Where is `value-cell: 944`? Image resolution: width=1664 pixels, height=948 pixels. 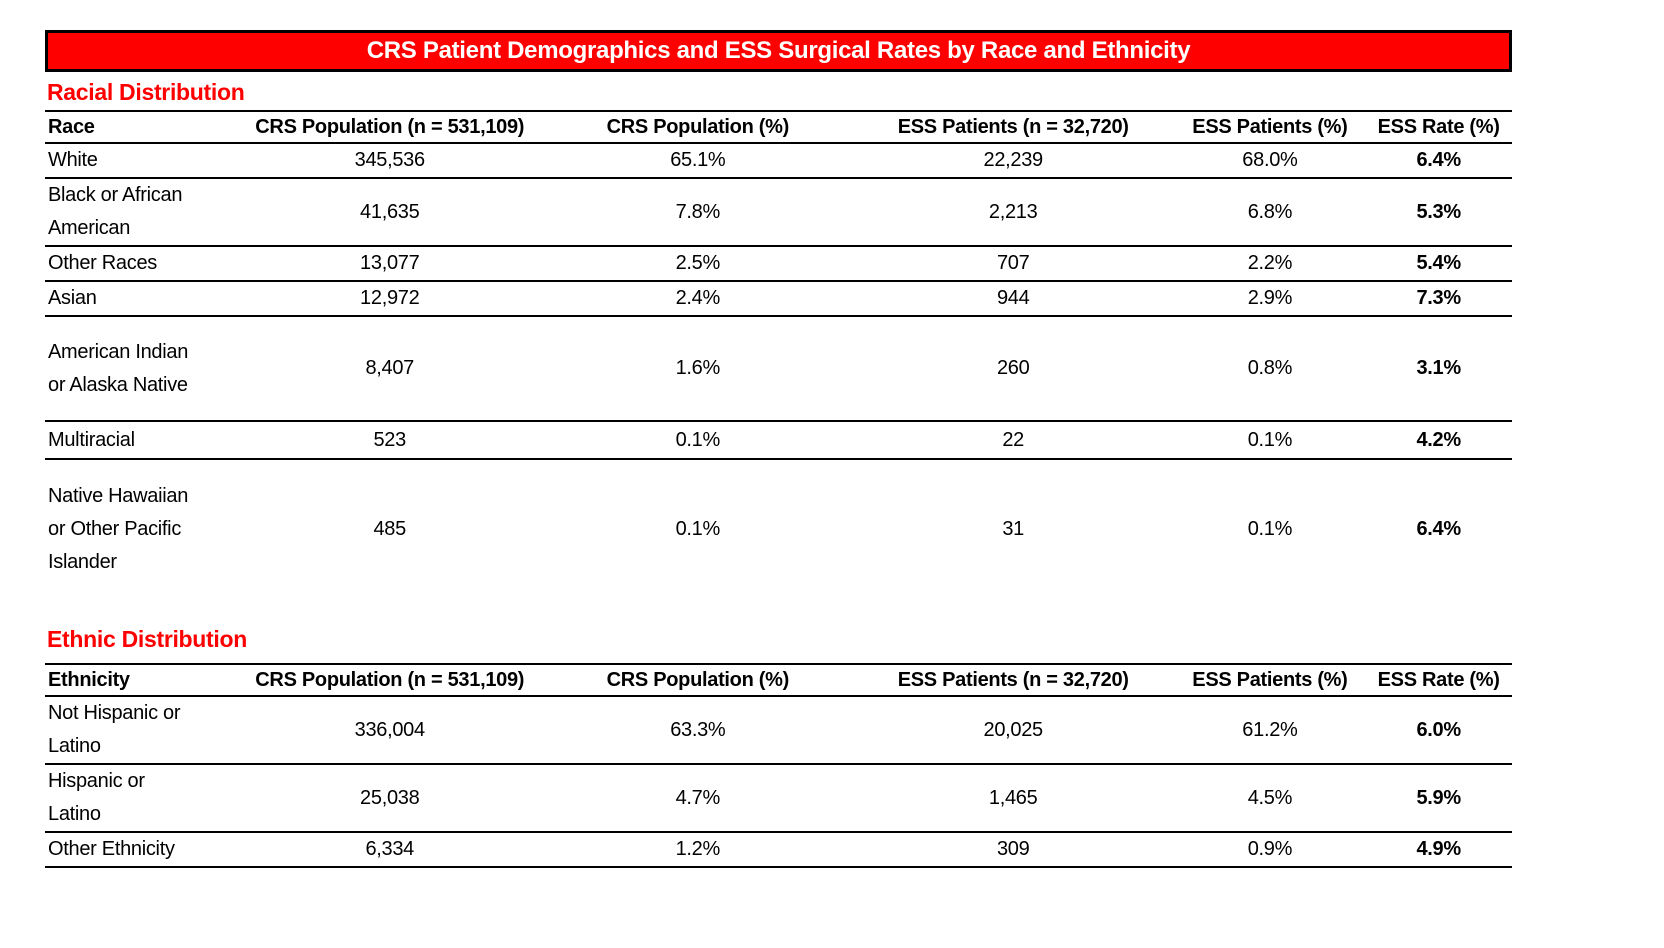
value-cell: 944 is located at coordinates (1013, 299).